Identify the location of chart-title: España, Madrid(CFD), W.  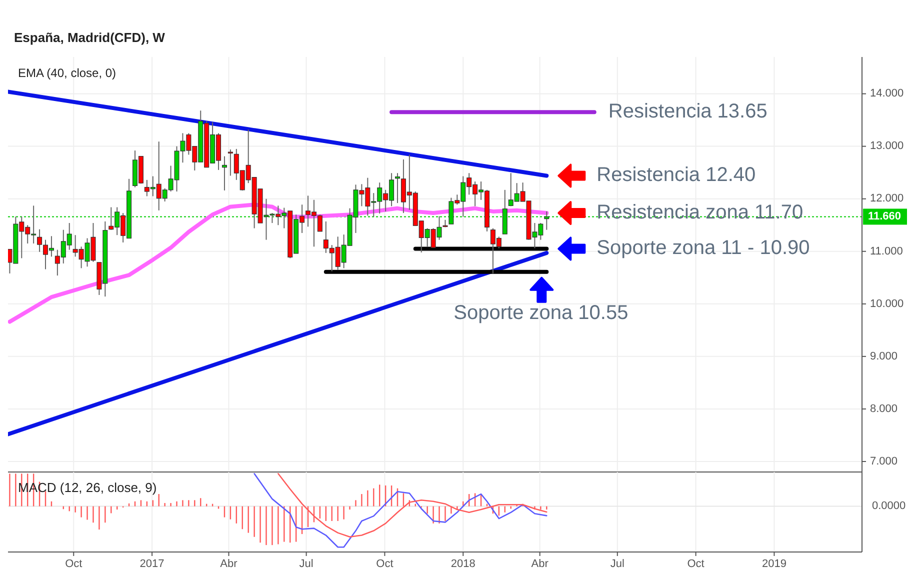
(90, 37).